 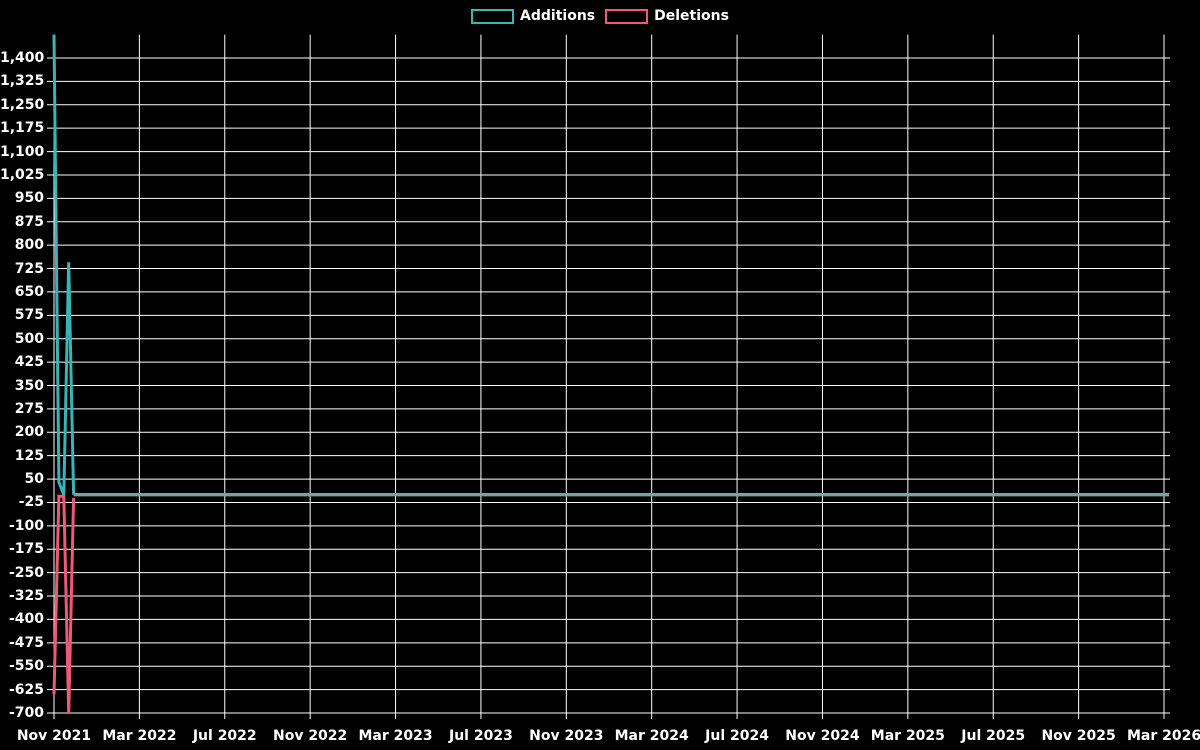 What do you see at coordinates (31, 502) in the screenshot?
I see `y-tick-label: -25` at bounding box center [31, 502].